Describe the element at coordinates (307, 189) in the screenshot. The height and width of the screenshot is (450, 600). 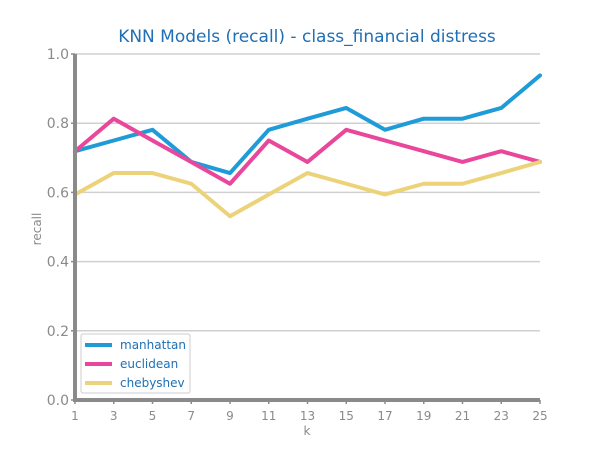
I see `series-line-chebyshev` at that location.